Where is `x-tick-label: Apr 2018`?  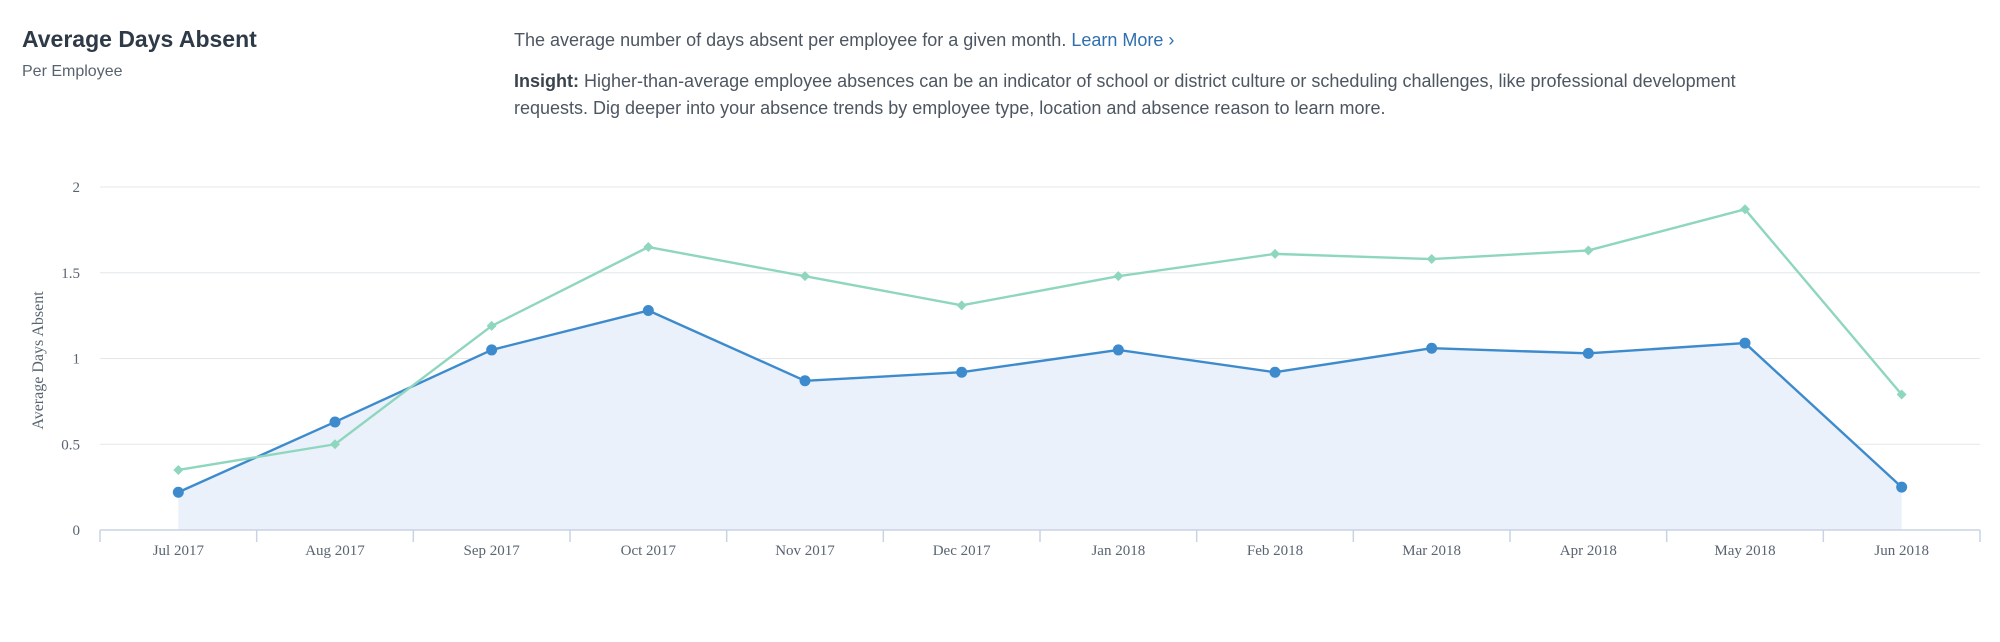 x-tick-label: Apr 2018 is located at coordinates (1588, 551).